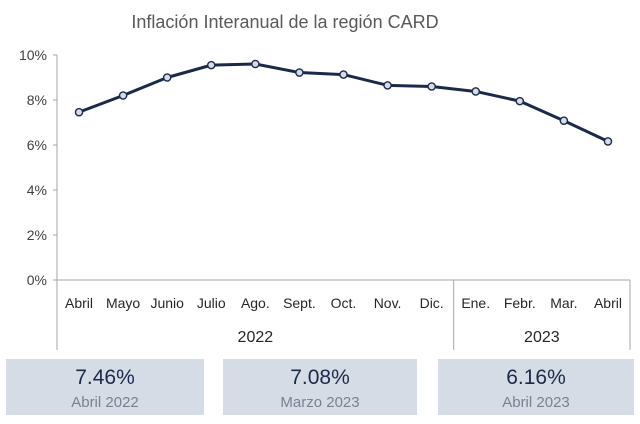 This screenshot has height=424, width=640. Describe the element at coordinates (432, 303) in the screenshot. I see `x-tick-label: Dic.` at that location.